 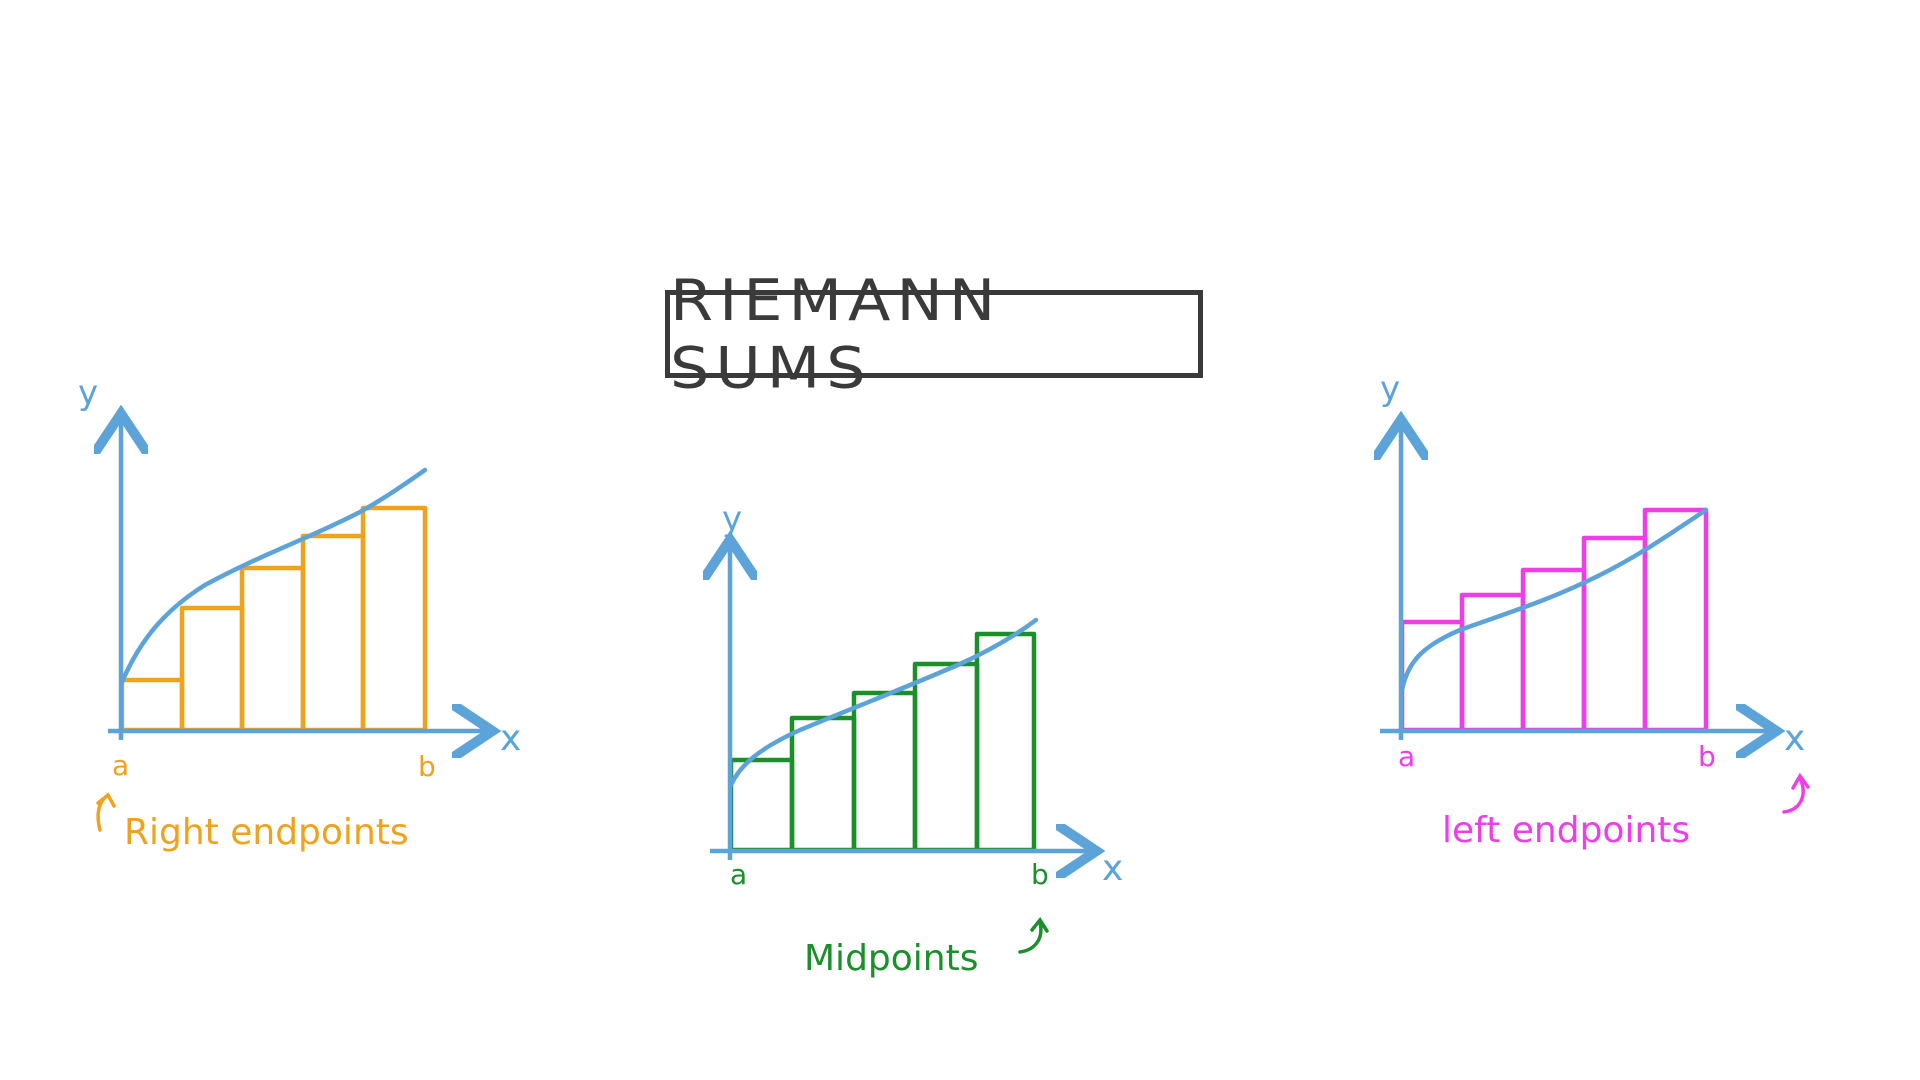 I want to click on title-box: RIEMANN SUMS, so click(x=934, y=334).